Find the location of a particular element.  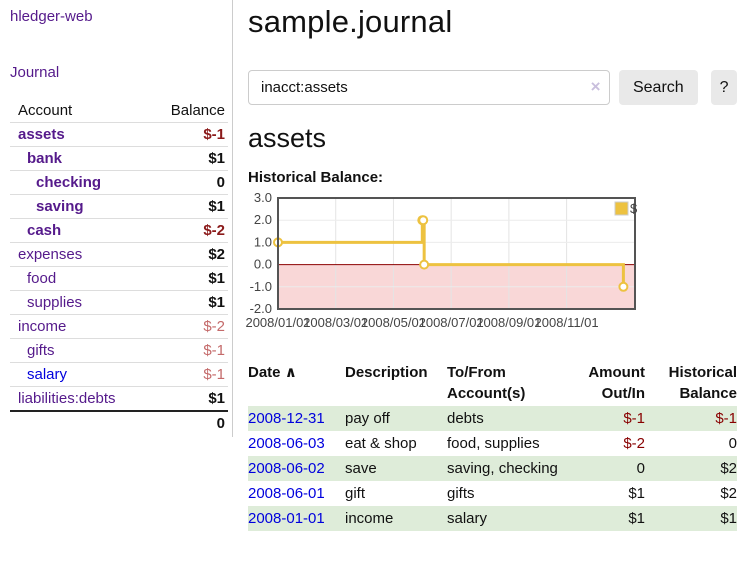

account-link: bank is located at coordinates (45, 158).